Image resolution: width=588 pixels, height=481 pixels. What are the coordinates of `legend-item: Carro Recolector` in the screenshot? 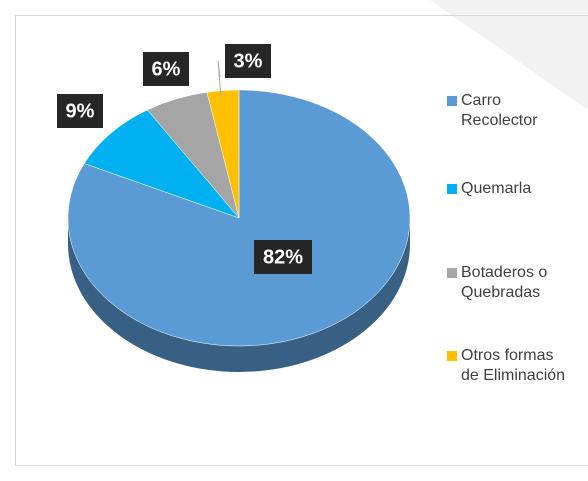 It's located at (509, 111).